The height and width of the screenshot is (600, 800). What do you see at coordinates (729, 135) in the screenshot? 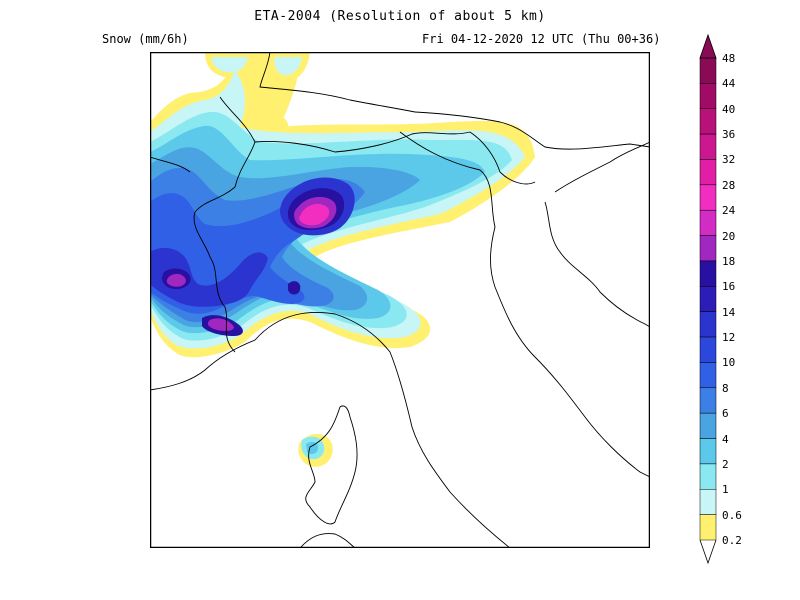
I see `colorbar-label: 36` at bounding box center [729, 135].